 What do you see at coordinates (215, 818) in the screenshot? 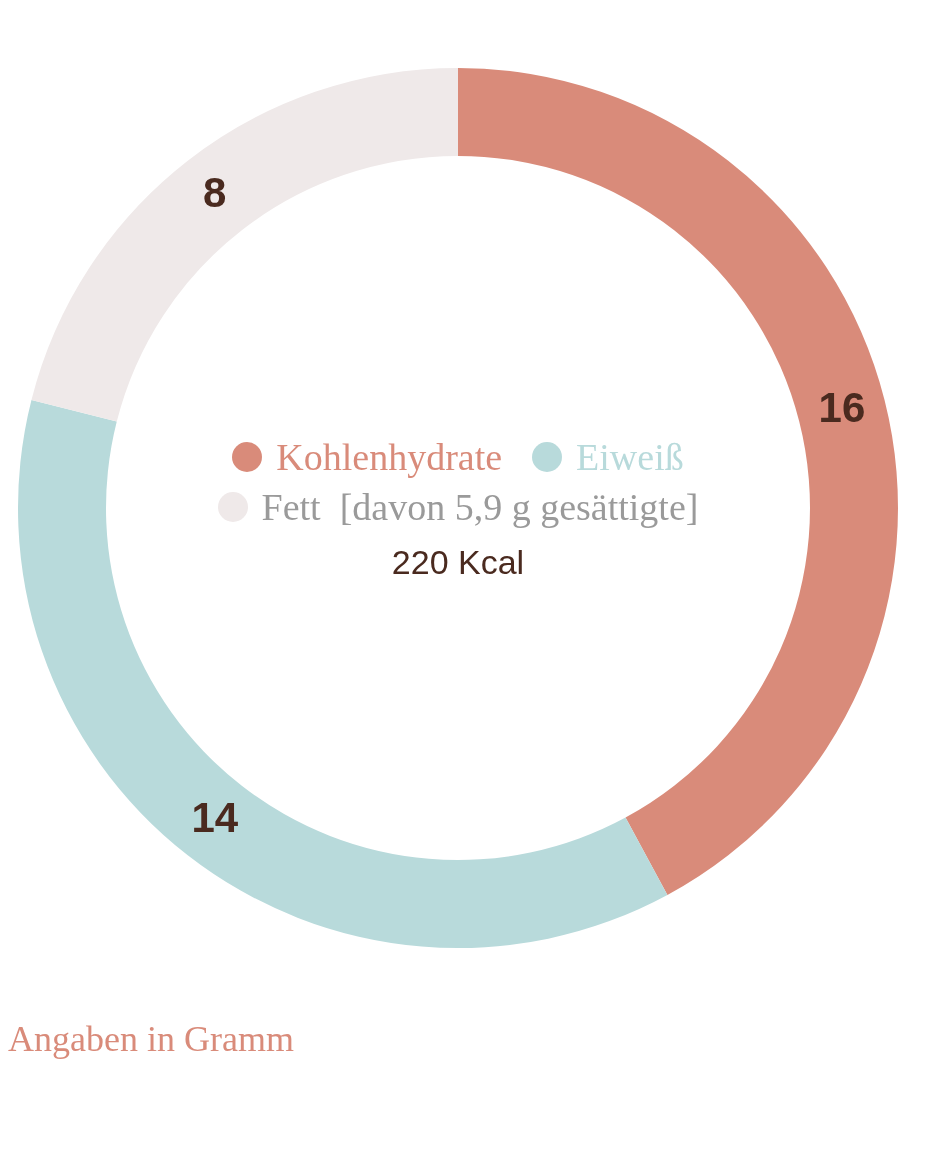
I see `data-label: 14` at bounding box center [215, 818].